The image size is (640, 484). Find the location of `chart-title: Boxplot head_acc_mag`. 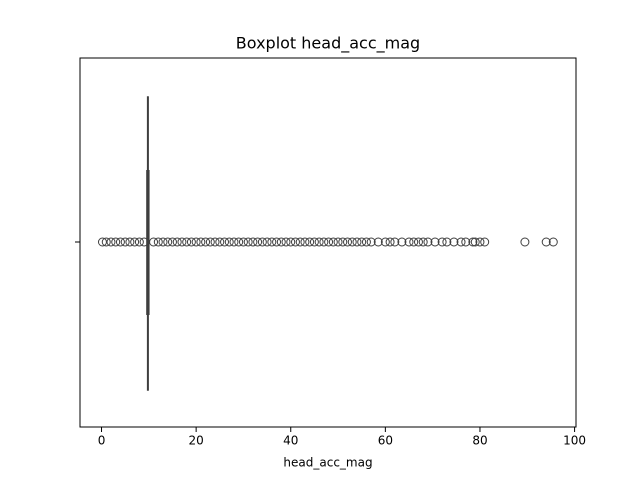

chart-title: Boxplot head_acc_mag is located at coordinates (328, 44).